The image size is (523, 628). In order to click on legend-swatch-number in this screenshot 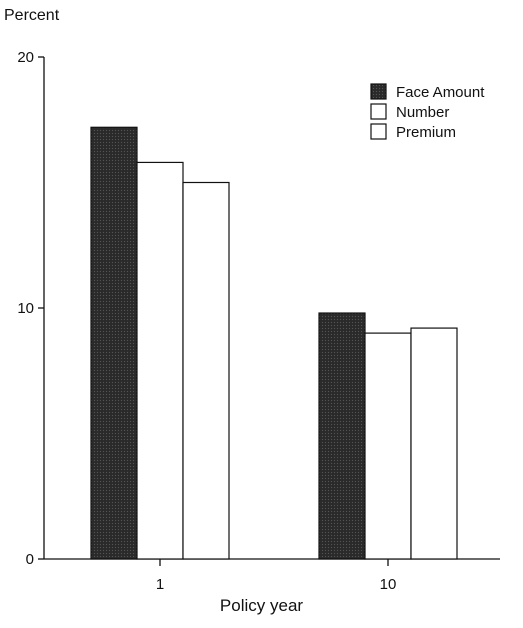, I will do `click(378, 111)`.